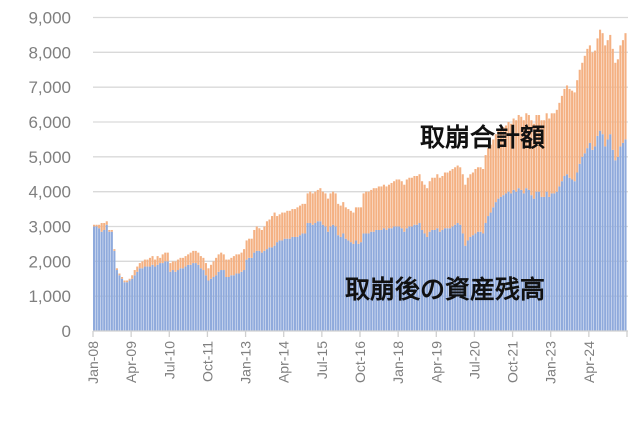 Image resolution: width=640 pixels, height=429 pixels. What do you see at coordinates (360, 362) in the screenshot?
I see `x-tick-label: Oct-16` at bounding box center [360, 362].